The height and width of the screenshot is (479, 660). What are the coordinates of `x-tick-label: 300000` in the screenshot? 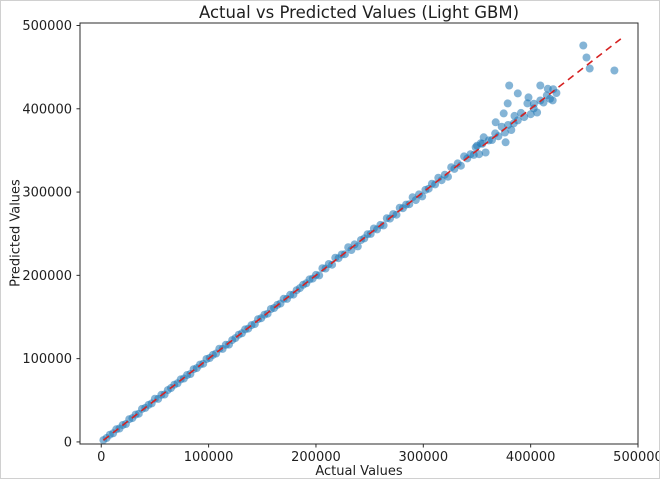 It's located at (423, 457).